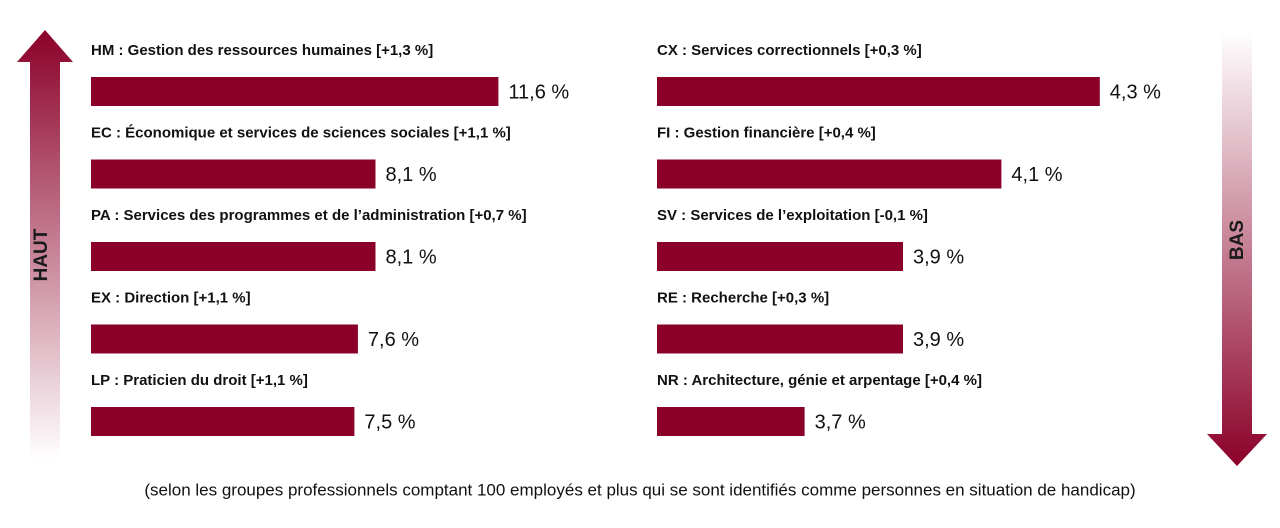 The image size is (1280, 528). What do you see at coordinates (199, 380) in the screenshot?
I see `category-label: LP : Praticien du droit [+1,1 %]` at bounding box center [199, 380].